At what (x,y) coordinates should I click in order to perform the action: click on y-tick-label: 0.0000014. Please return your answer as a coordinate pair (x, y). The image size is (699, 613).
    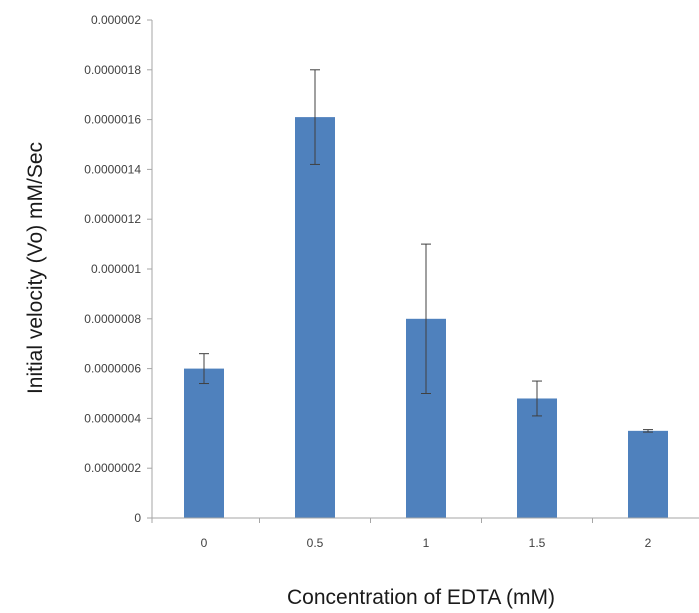
    Looking at the image, I should click on (112, 169).